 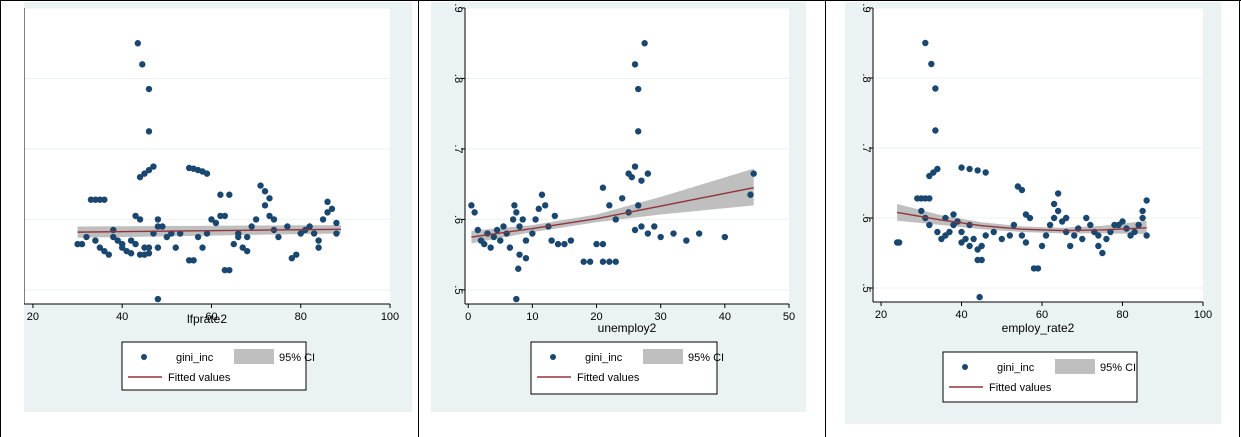 I want to click on x-tick-label: 60, so click(x=211, y=317).